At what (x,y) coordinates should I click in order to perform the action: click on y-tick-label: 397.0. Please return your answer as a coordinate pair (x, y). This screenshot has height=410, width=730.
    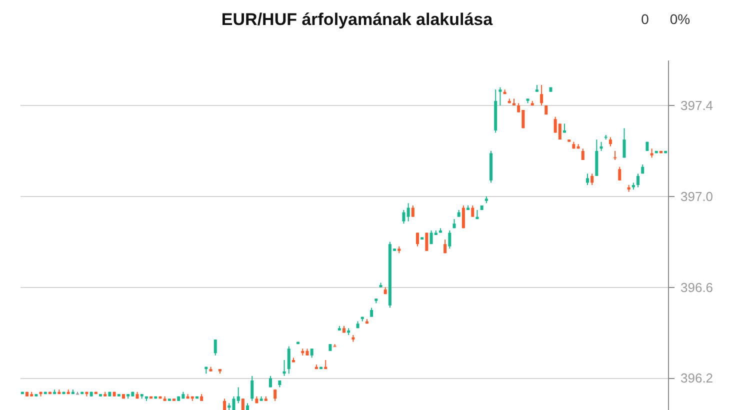
    Looking at the image, I should click on (697, 196).